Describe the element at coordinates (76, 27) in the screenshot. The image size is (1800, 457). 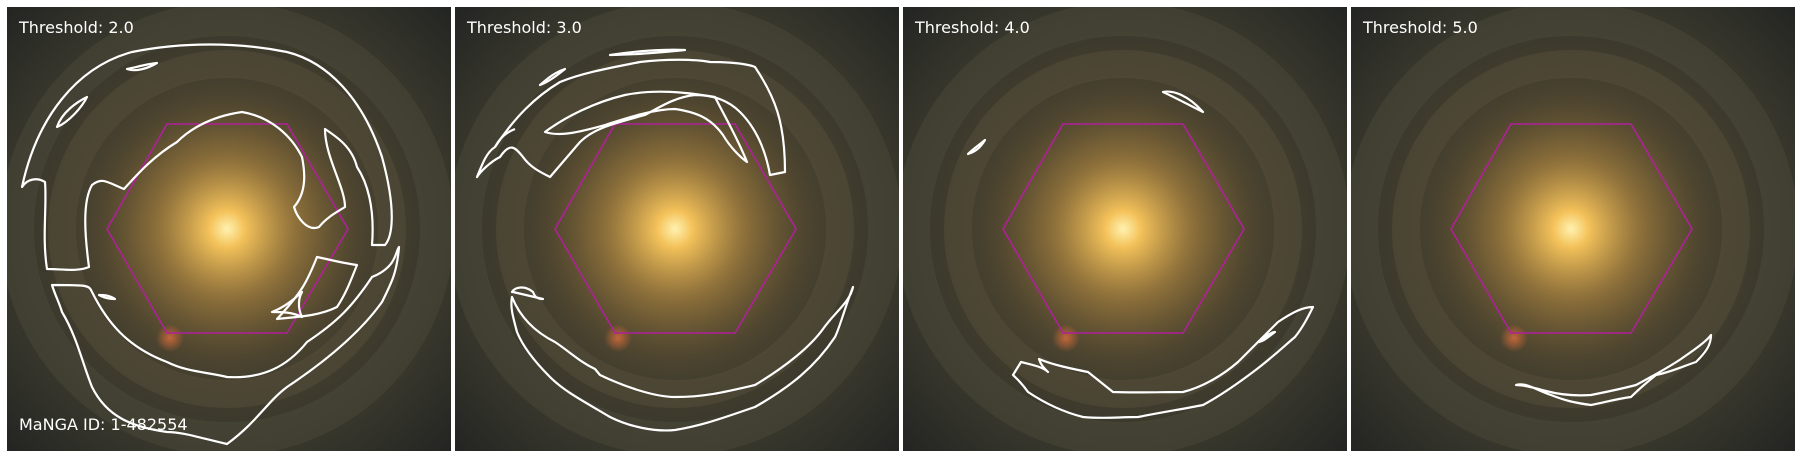
I see `threshold-label: Threshold: 2.0` at that location.